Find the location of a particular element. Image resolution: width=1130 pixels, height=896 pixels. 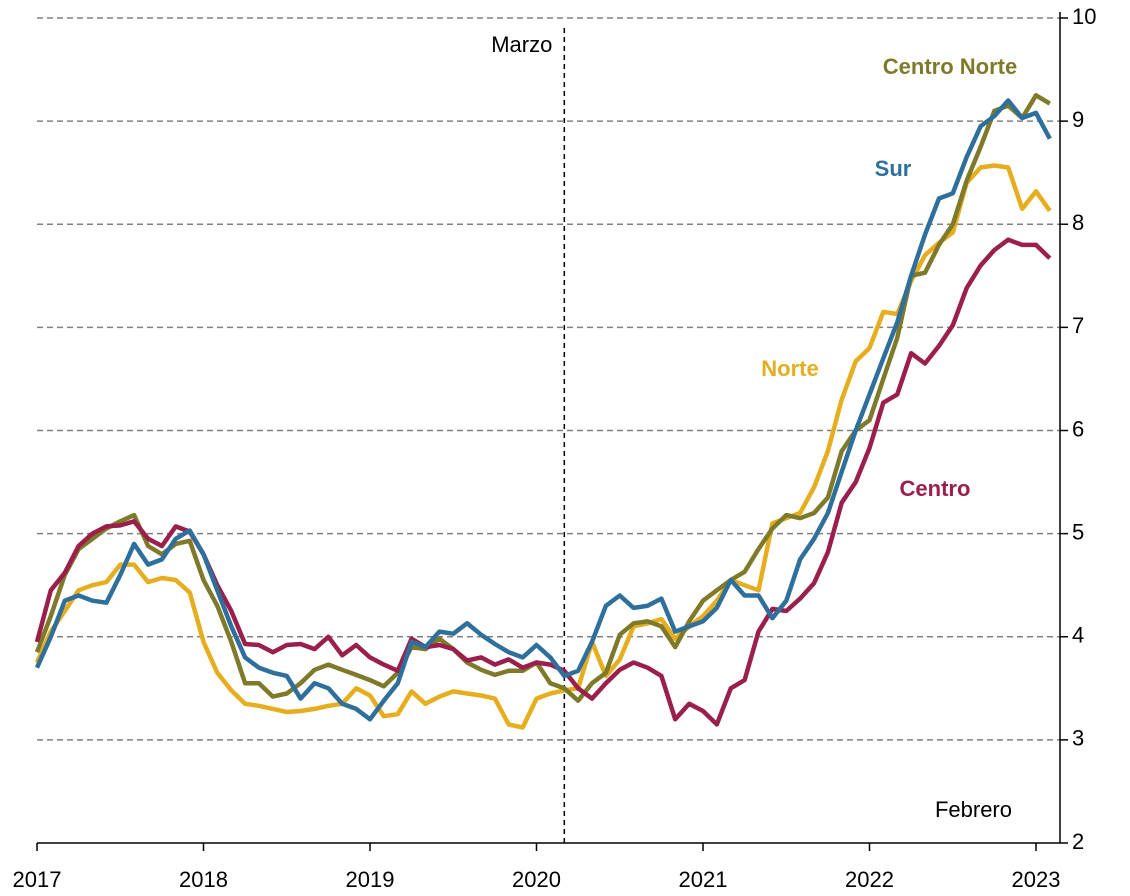

x-tick-label: 2020 is located at coordinates (536, 879).